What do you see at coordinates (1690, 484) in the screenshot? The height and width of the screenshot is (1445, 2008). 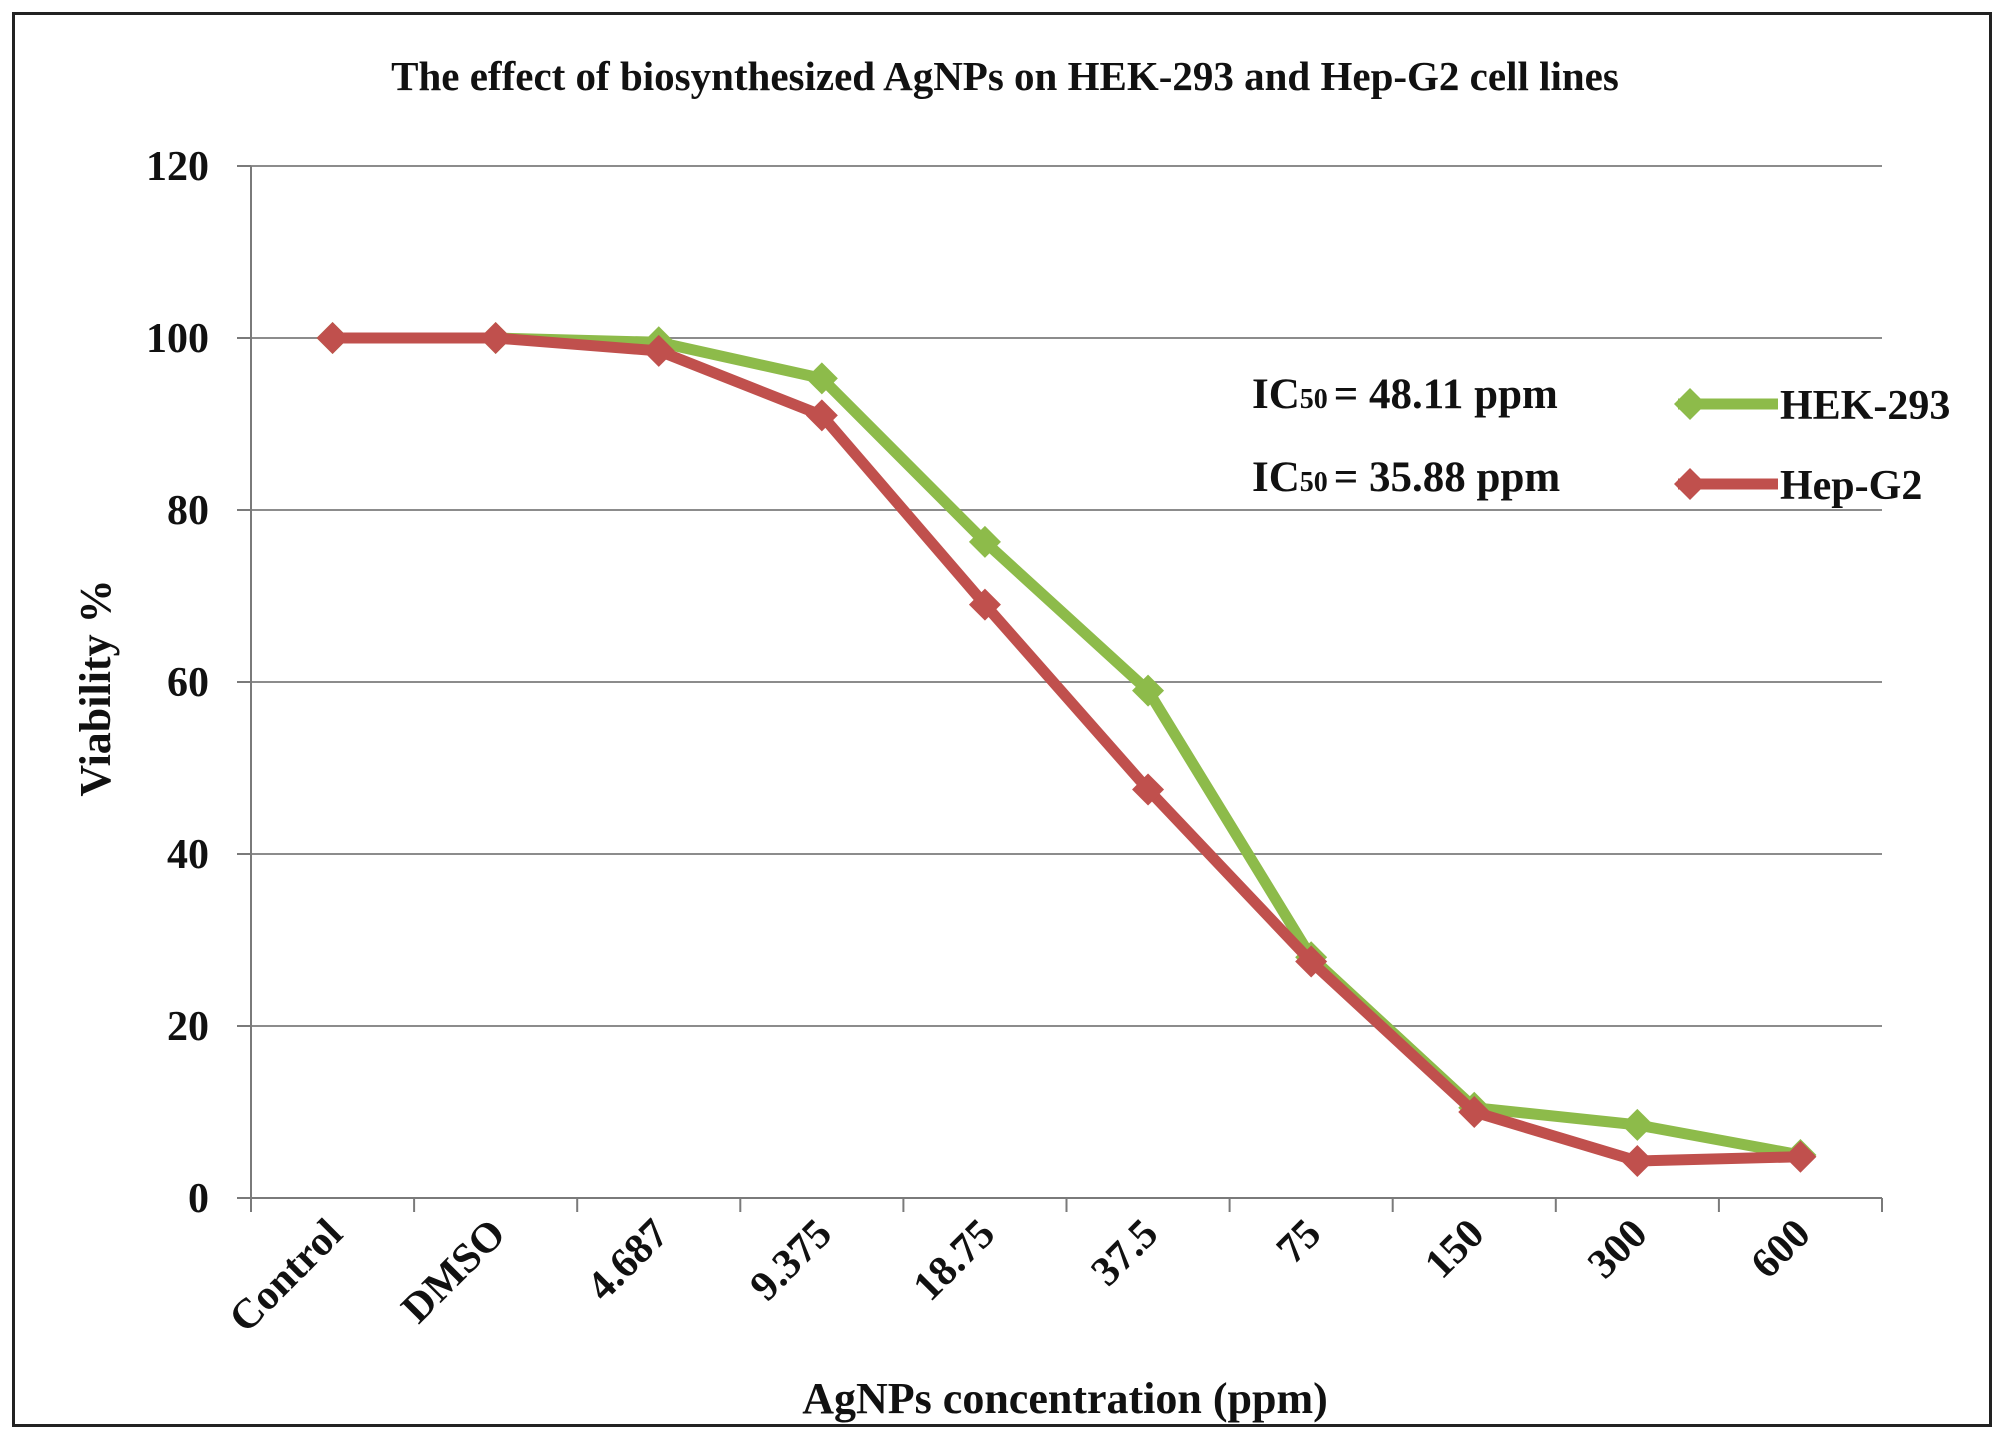 I see `legend-marker-hep-g2` at bounding box center [1690, 484].